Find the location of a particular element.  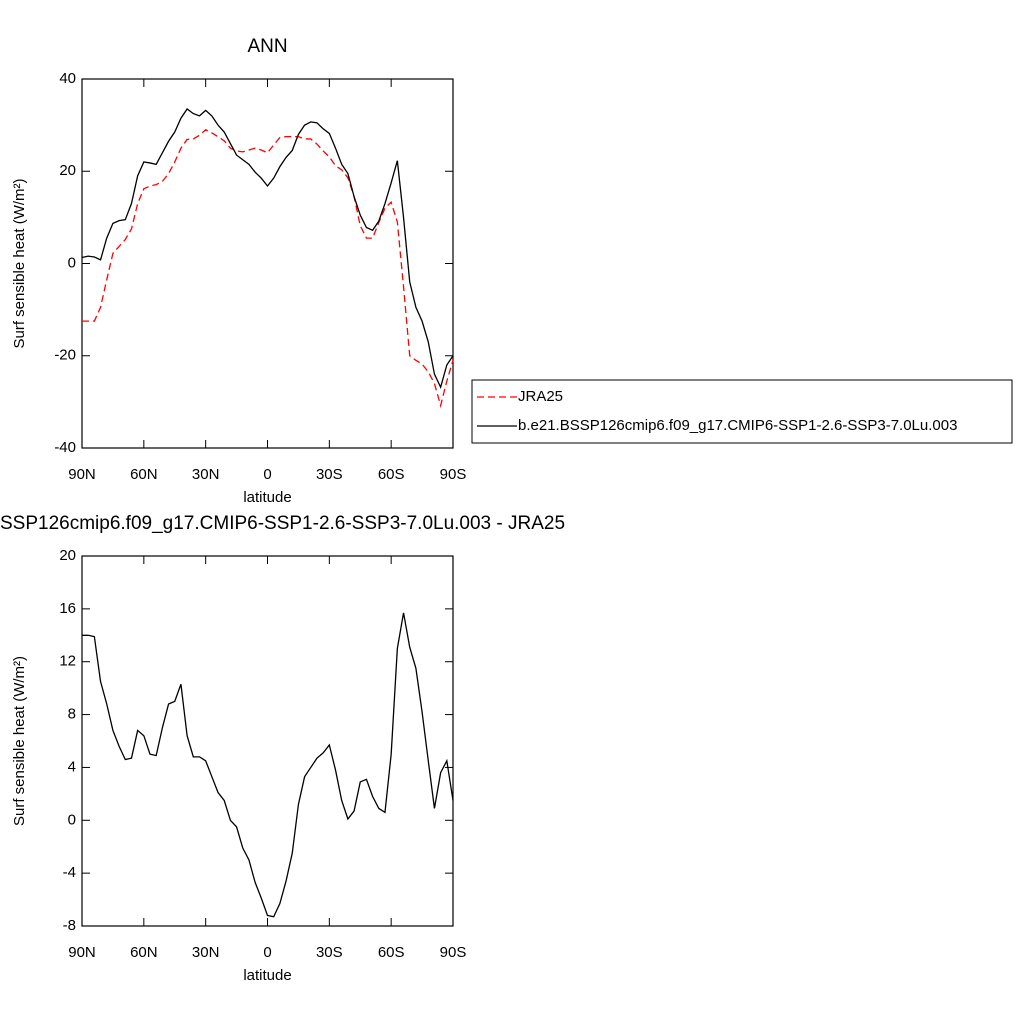

y-tick-label: -20 is located at coordinates (65, 355).